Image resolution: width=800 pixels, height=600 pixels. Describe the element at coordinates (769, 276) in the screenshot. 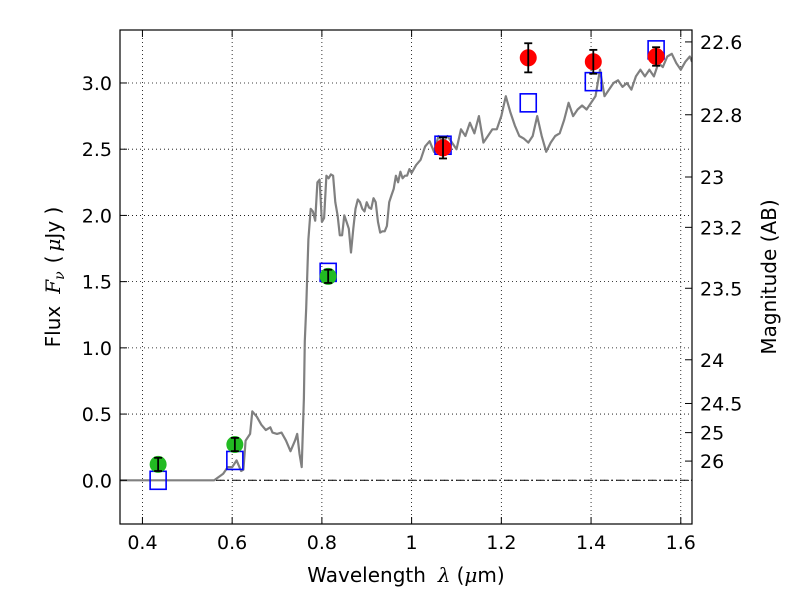

I see `magnitude-axis-title: Magnitude (AB)` at that location.